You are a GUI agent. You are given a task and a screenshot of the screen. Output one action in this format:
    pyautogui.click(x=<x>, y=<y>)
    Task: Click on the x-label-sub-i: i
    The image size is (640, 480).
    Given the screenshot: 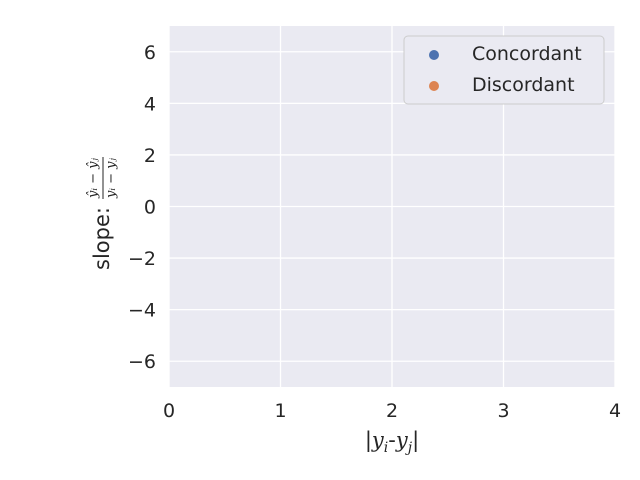 What is the action you would take?
    pyautogui.click(x=386, y=448)
    